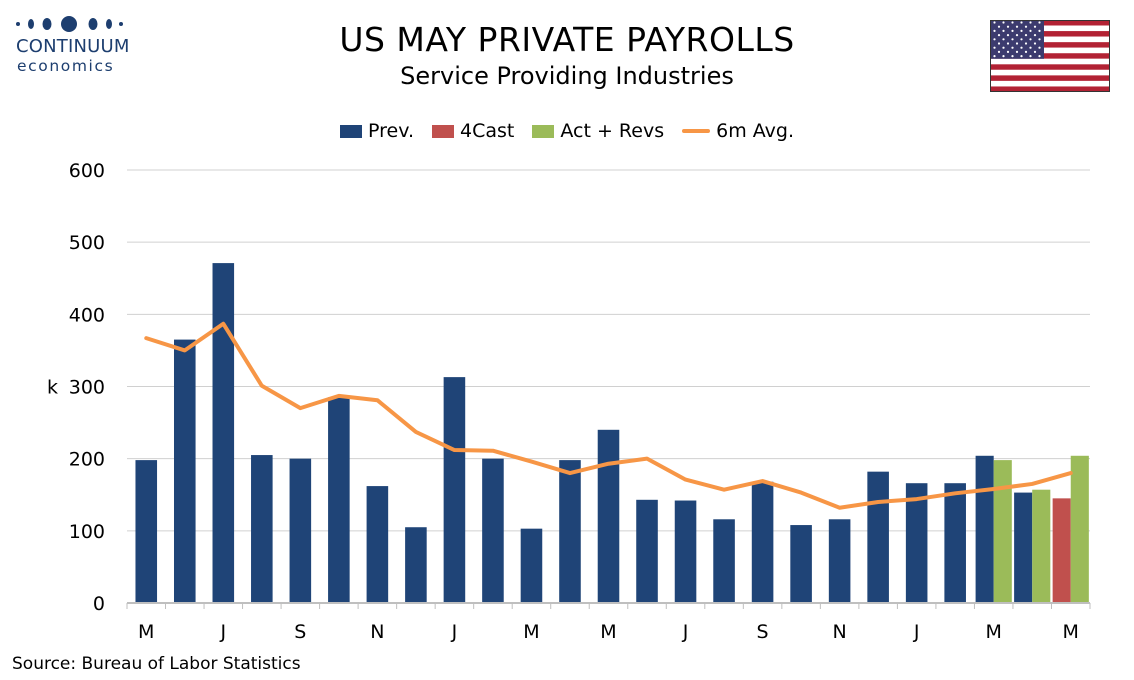 The image size is (1134, 680). I want to click on legend-swatch-prev, so click(351, 131).